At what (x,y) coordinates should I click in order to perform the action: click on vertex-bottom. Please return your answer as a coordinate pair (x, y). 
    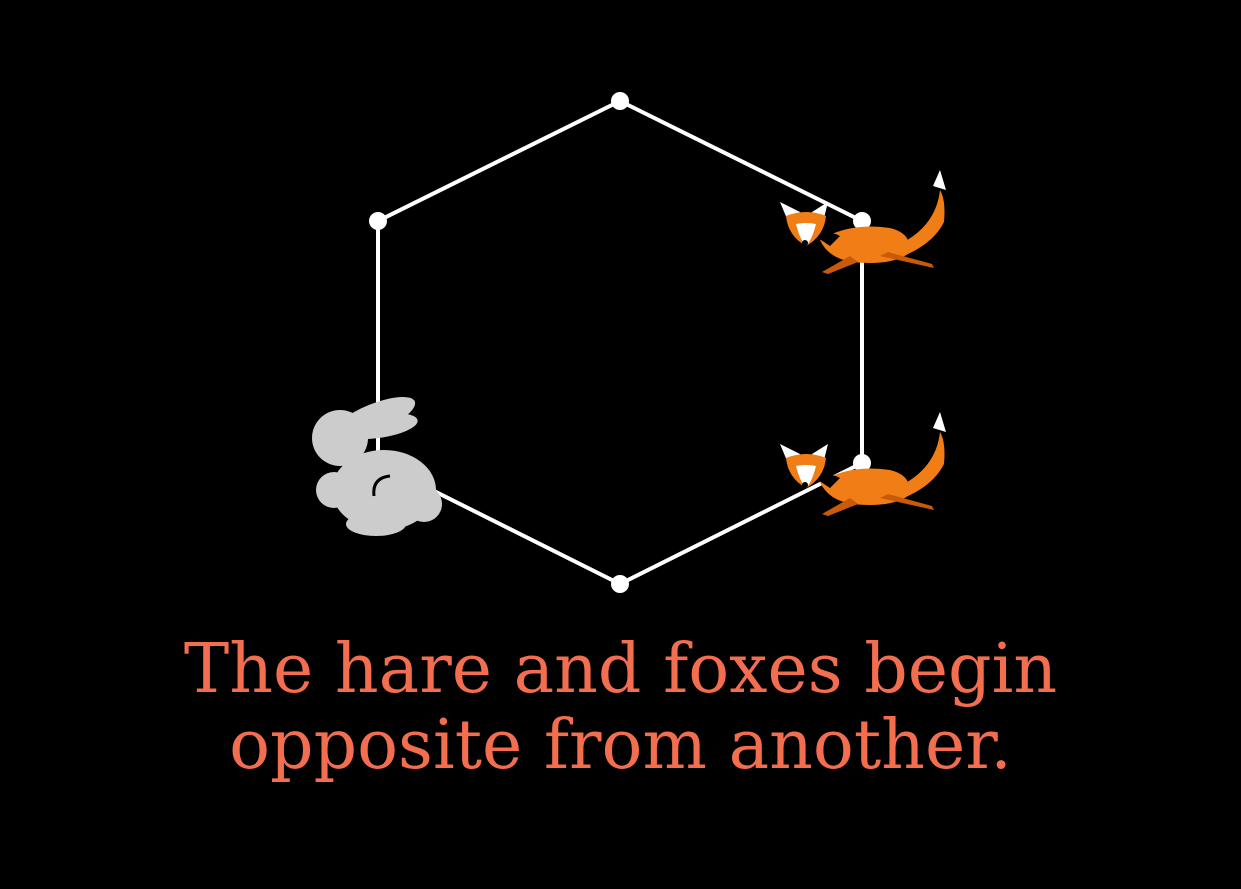
    Looking at the image, I should click on (620, 584).